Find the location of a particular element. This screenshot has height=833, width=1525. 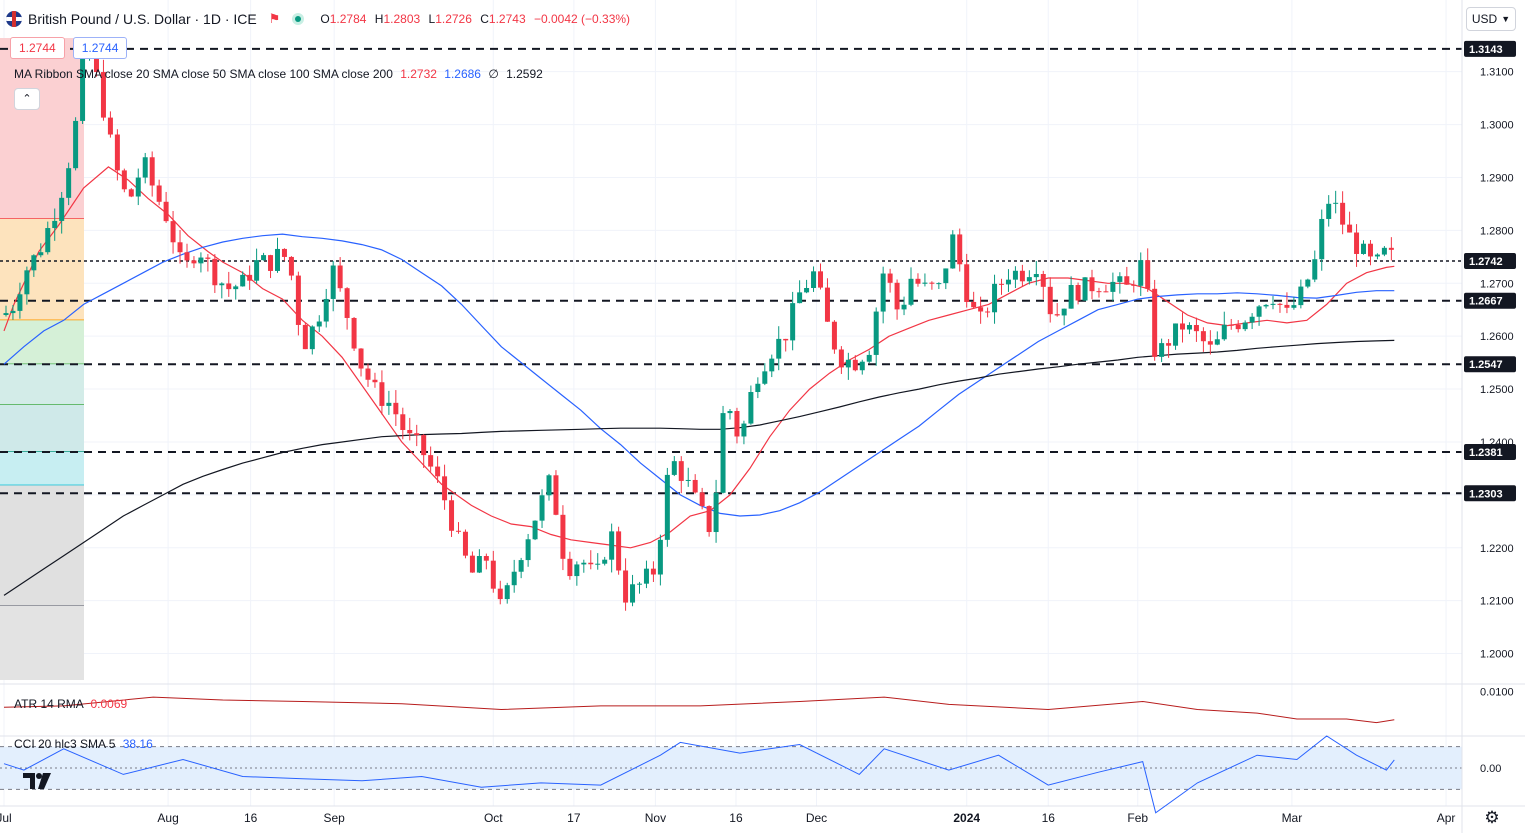

time-tick-label: Oct is located at coordinates (493, 818).